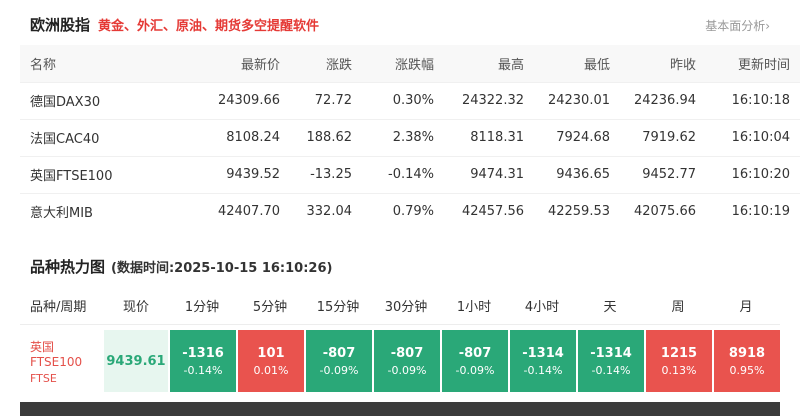  Describe the element at coordinates (763, 65) in the screenshot. I see `col-header-time: 更新时间` at that location.